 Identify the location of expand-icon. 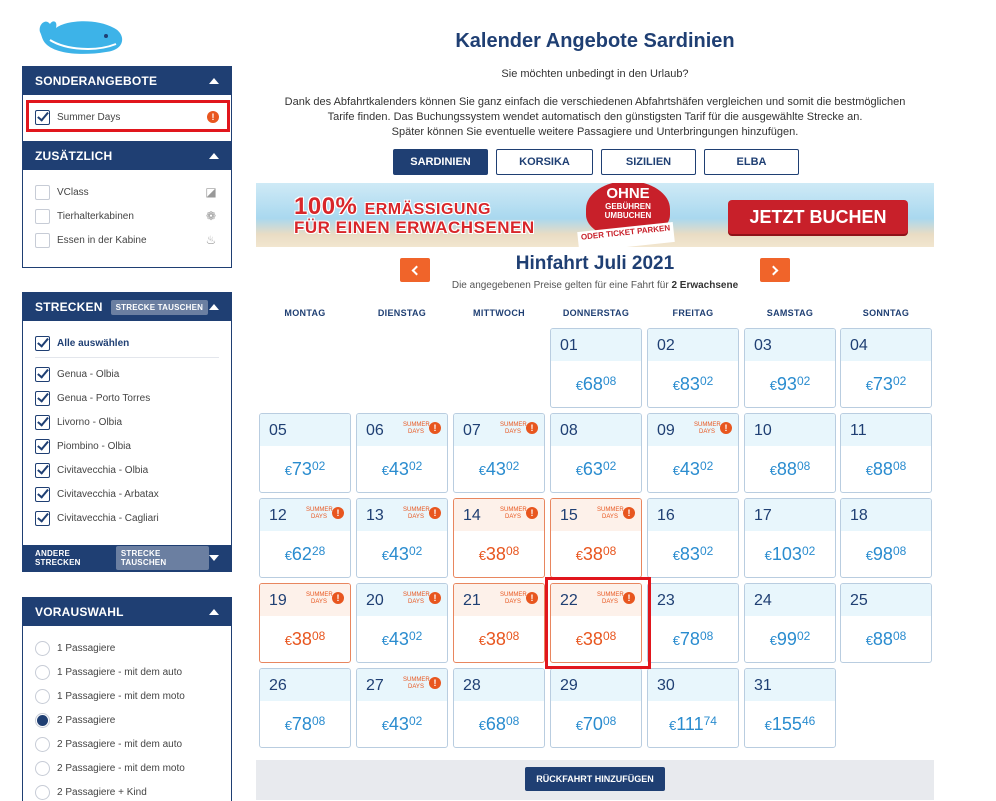
(214, 558).